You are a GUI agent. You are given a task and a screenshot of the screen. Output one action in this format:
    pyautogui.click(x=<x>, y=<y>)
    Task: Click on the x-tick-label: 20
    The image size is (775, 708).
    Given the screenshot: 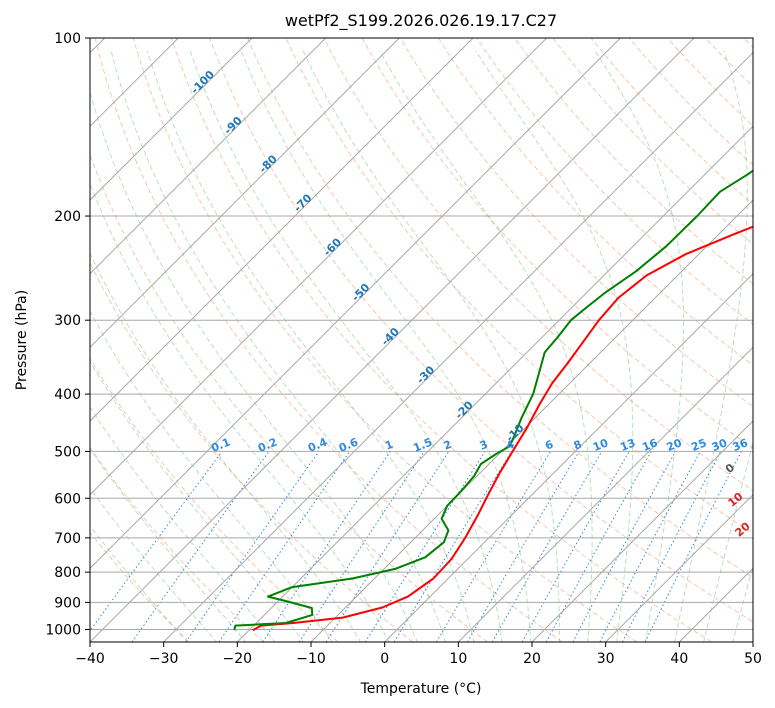 What is the action you would take?
    pyautogui.click(x=532, y=659)
    